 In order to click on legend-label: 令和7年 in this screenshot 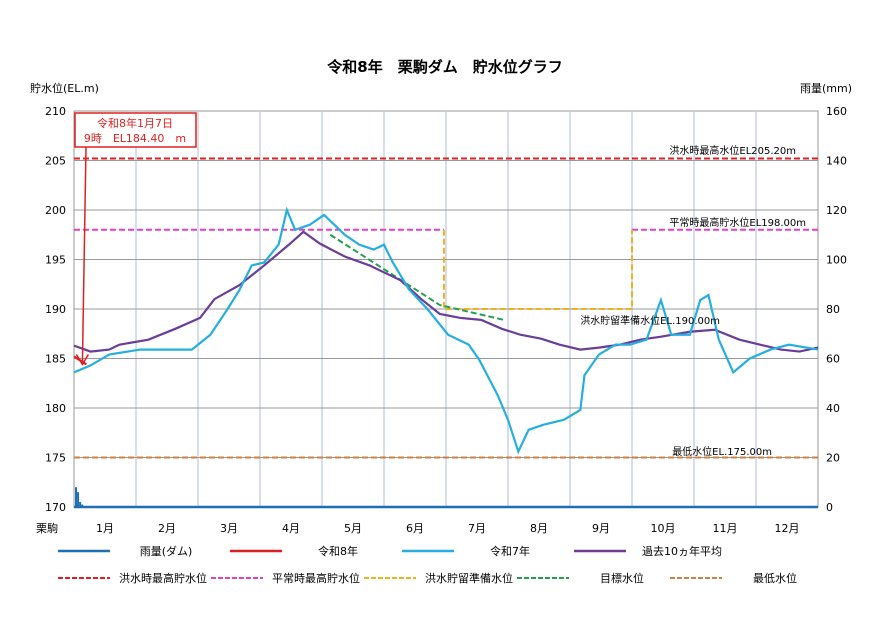, I will do `click(510, 551)`.